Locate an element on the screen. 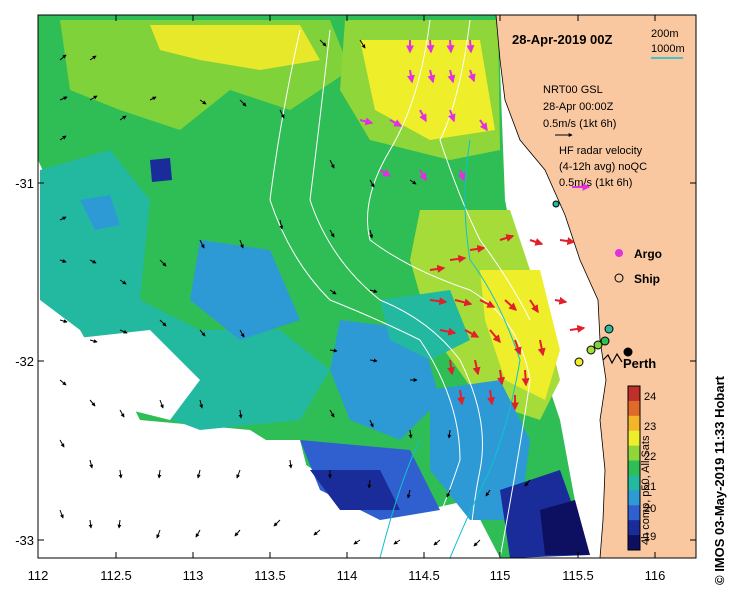  colorbar-tick: 21 is located at coordinates (650, 487).